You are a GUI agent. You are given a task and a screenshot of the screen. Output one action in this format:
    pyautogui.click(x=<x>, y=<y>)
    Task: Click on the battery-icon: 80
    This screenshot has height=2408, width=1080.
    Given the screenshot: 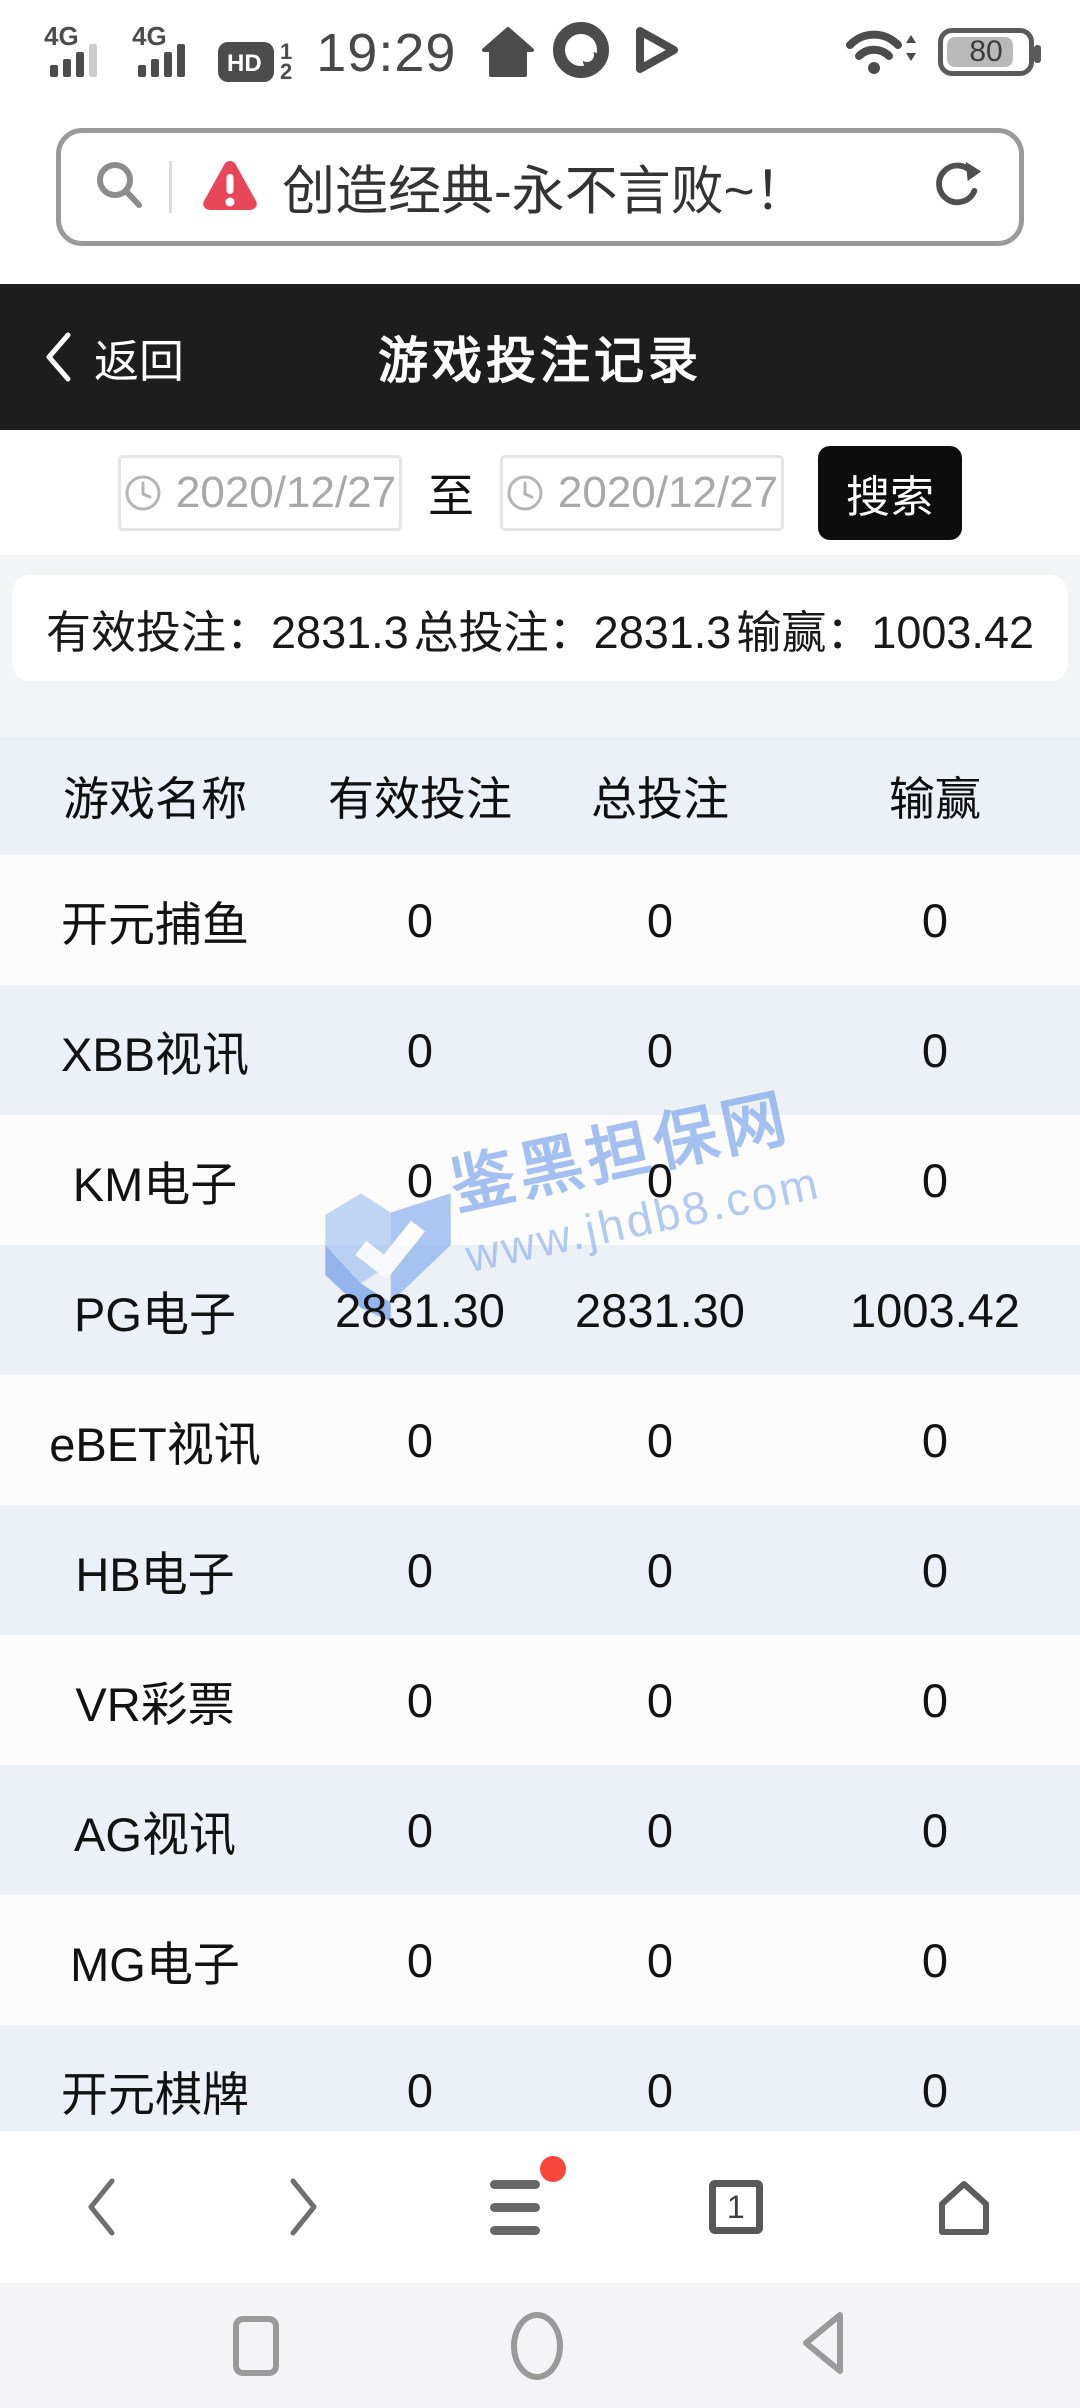 What is the action you would take?
    pyautogui.click(x=989, y=51)
    